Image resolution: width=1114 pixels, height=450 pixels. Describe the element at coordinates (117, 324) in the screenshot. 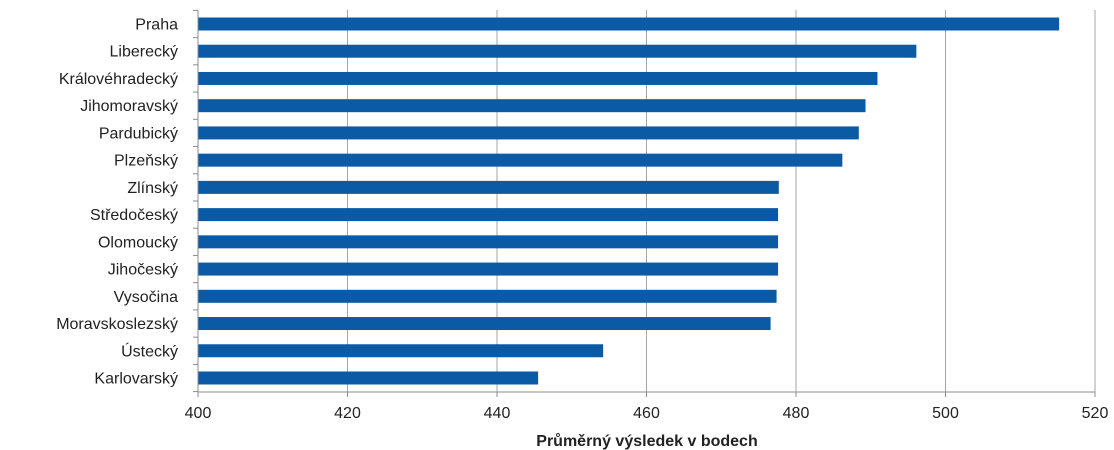

I see `category-label: Moravskoslezský` at that location.